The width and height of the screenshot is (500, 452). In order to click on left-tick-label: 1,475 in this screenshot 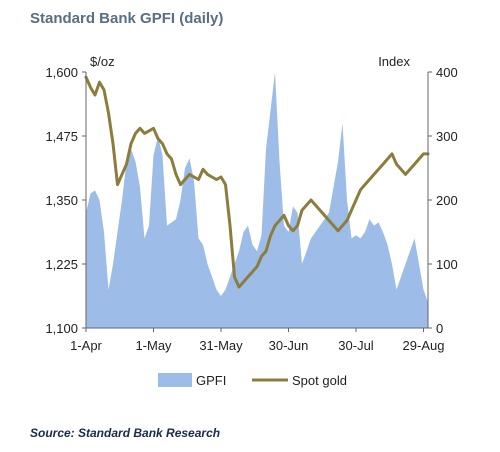, I will do `click(61, 136)`.